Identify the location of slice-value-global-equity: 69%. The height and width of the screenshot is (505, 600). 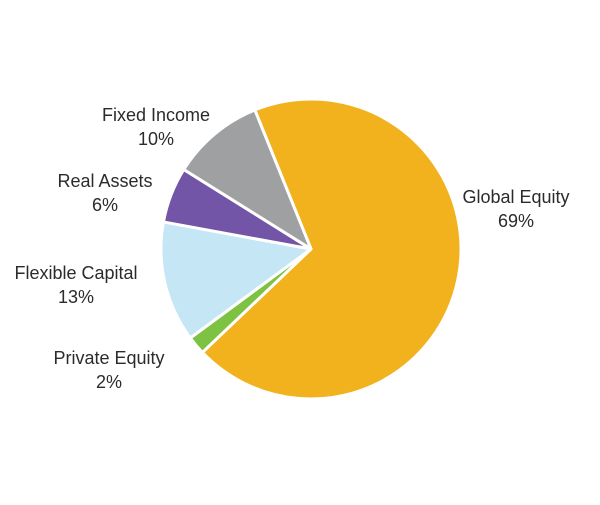
(516, 221).